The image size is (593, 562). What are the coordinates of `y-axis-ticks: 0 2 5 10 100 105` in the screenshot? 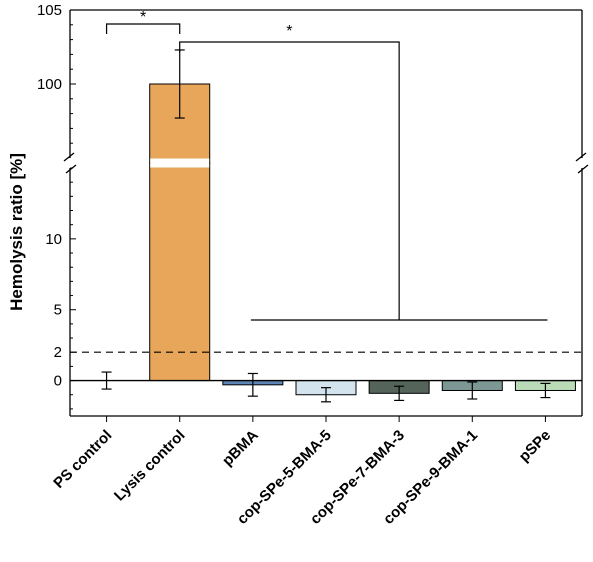 It's located at (56, 206).